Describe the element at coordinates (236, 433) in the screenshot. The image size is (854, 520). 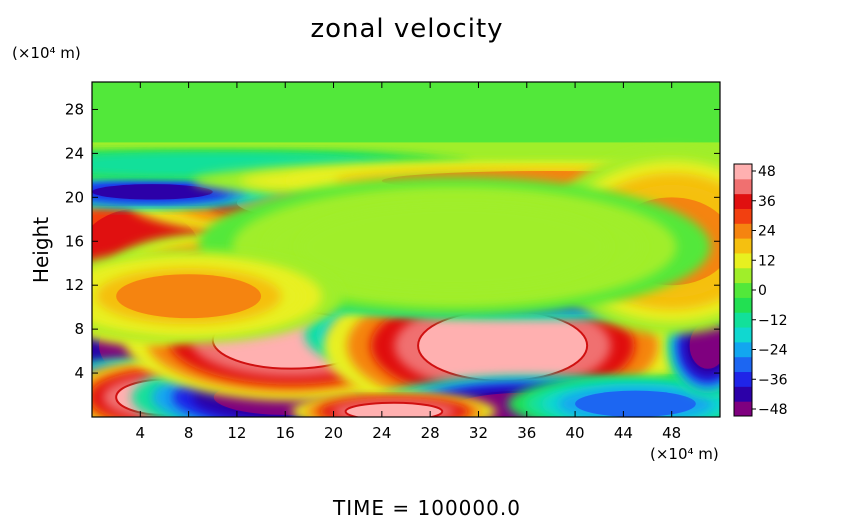
I see `x-tick-label: 12` at that location.